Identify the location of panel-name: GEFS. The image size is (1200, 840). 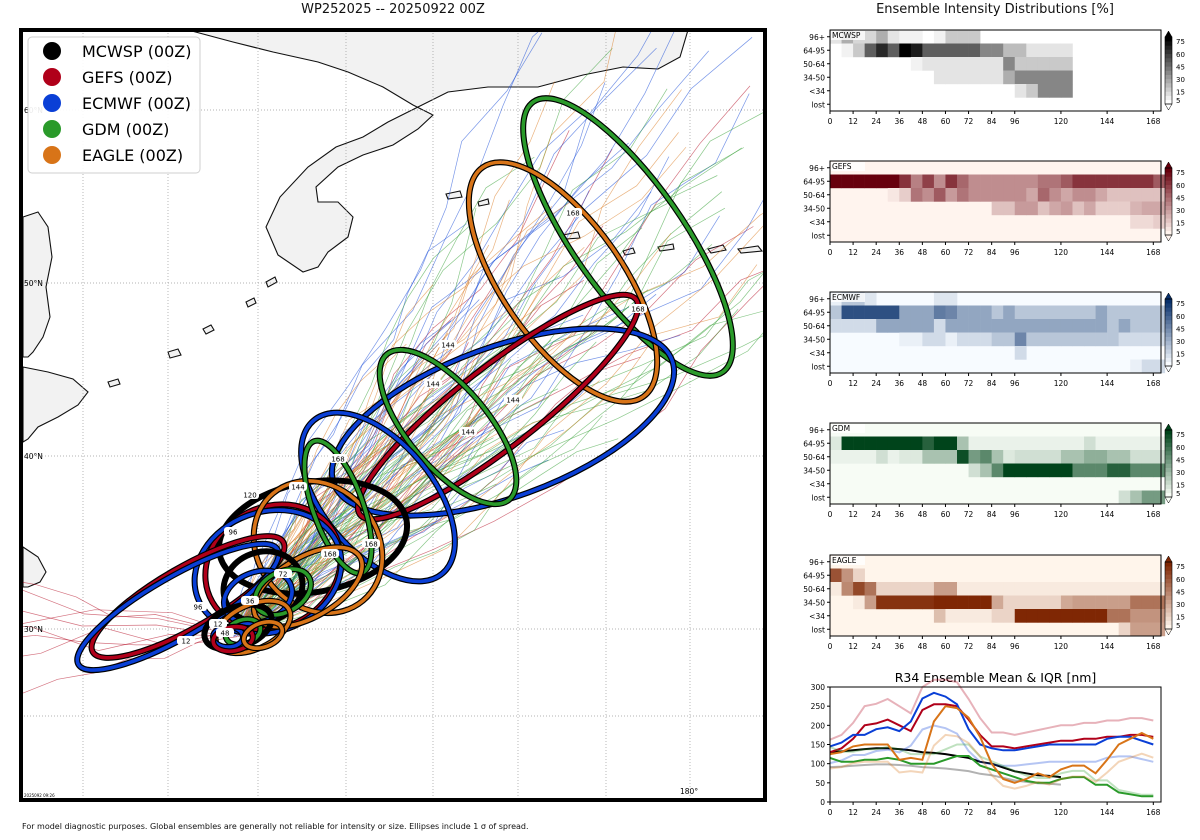
(842, 166).